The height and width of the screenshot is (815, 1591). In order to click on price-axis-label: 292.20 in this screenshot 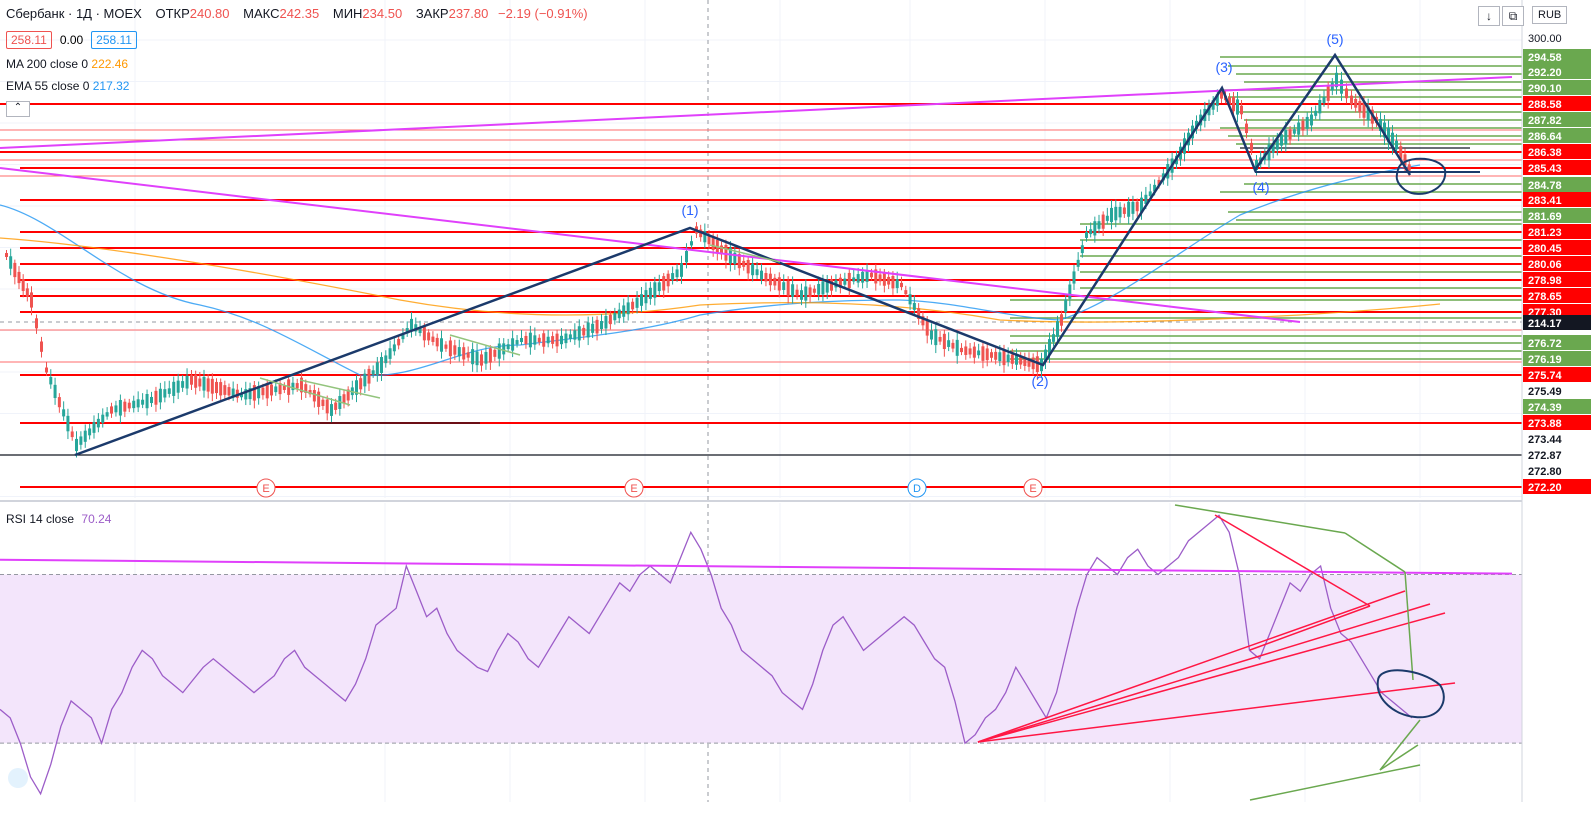, I will do `click(1545, 73)`.